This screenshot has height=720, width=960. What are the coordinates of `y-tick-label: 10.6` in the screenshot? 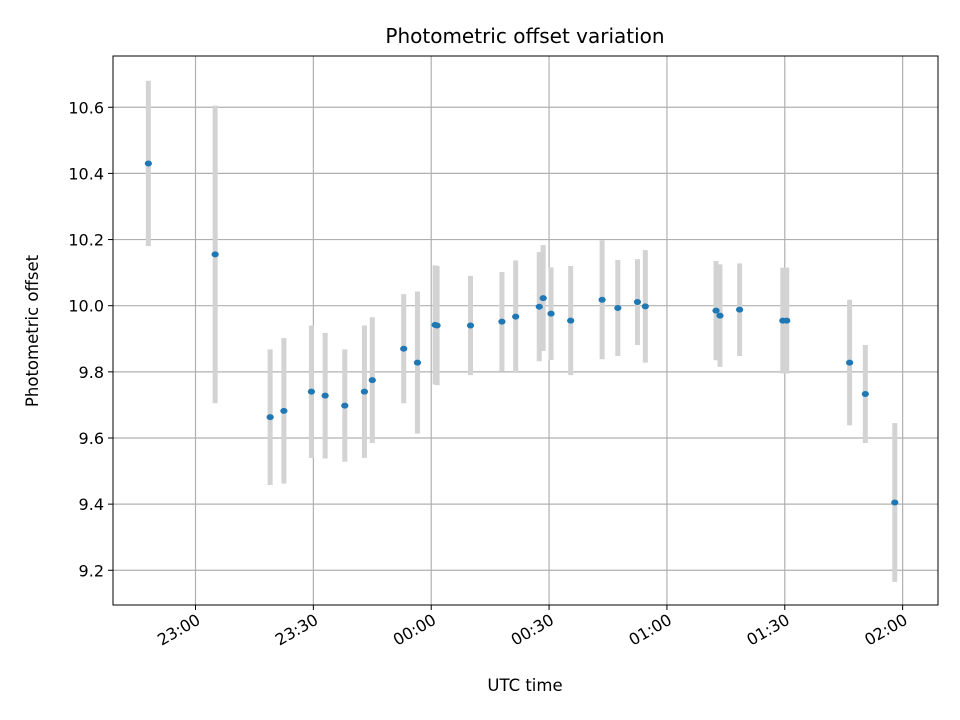 It's located at (86, 107).